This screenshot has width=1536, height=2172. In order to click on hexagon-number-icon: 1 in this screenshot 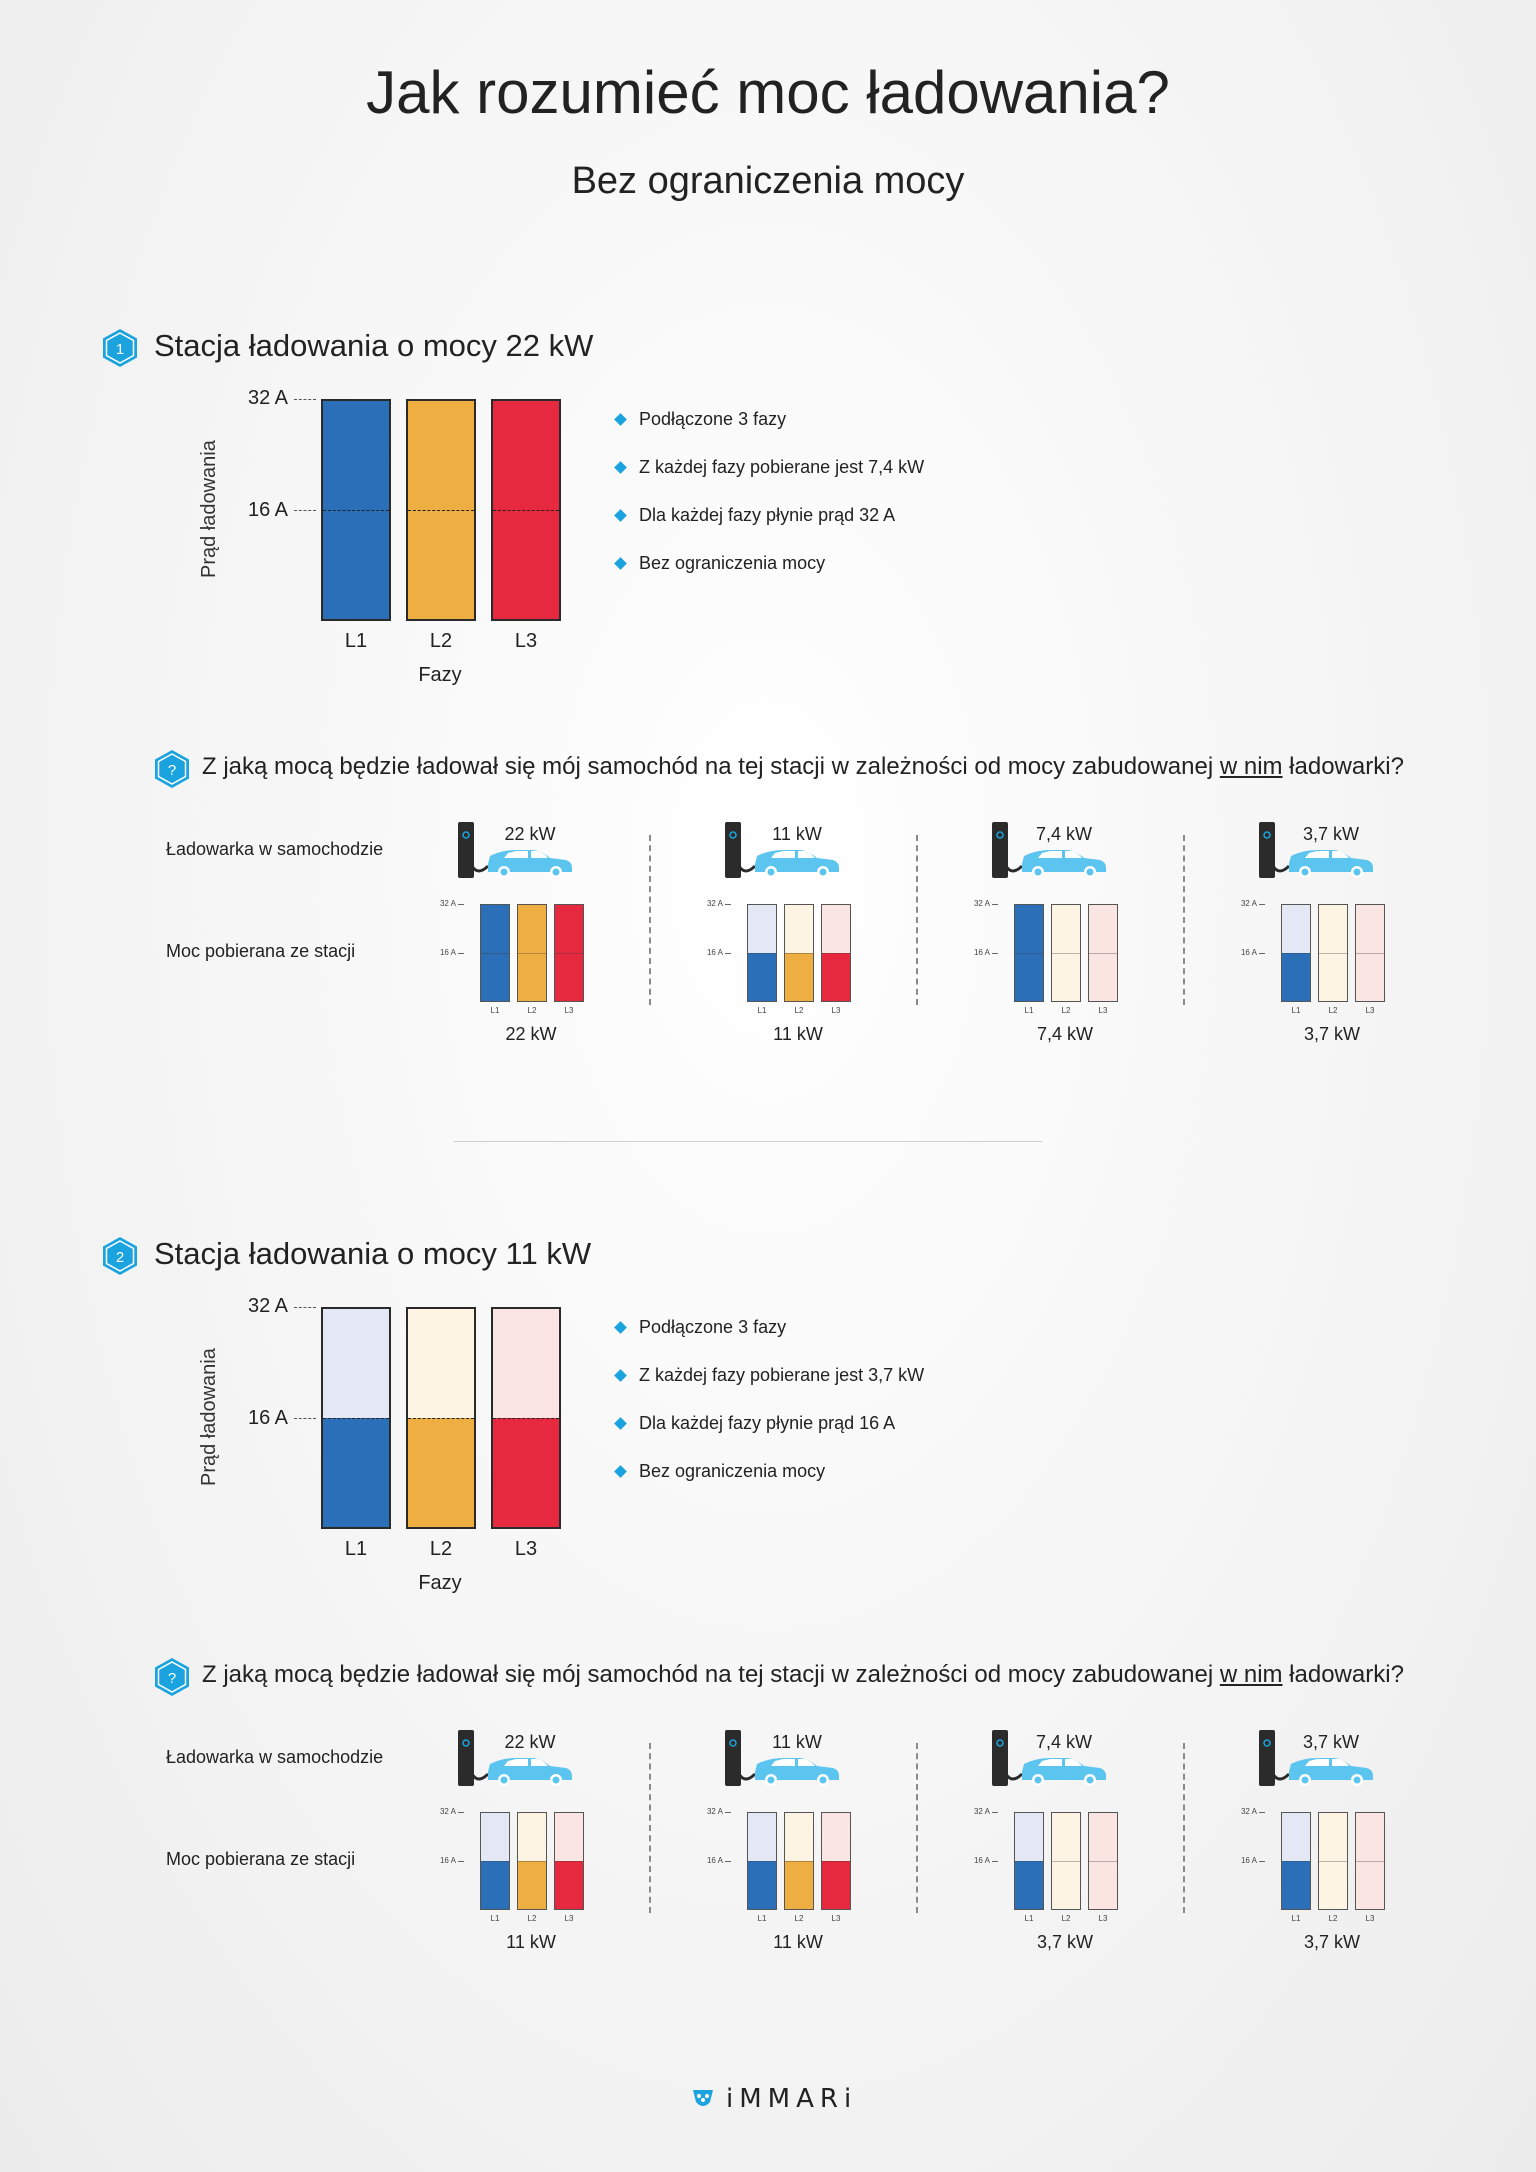, I will do `click(120, 348)`.